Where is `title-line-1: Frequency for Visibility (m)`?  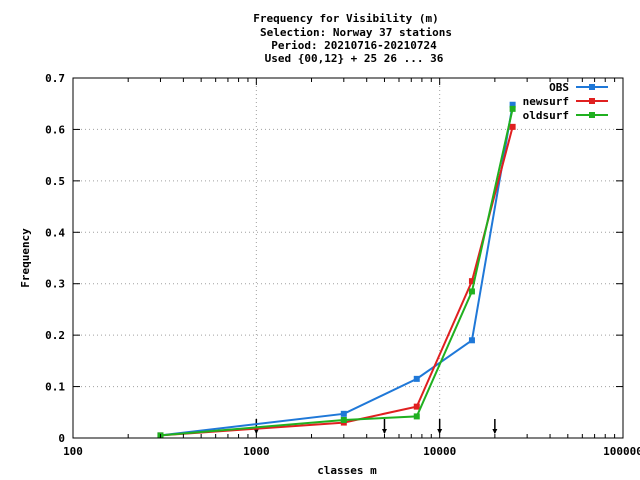
title-line-1: Frequency for Visibility (m) is located at coordinates (345, 18).